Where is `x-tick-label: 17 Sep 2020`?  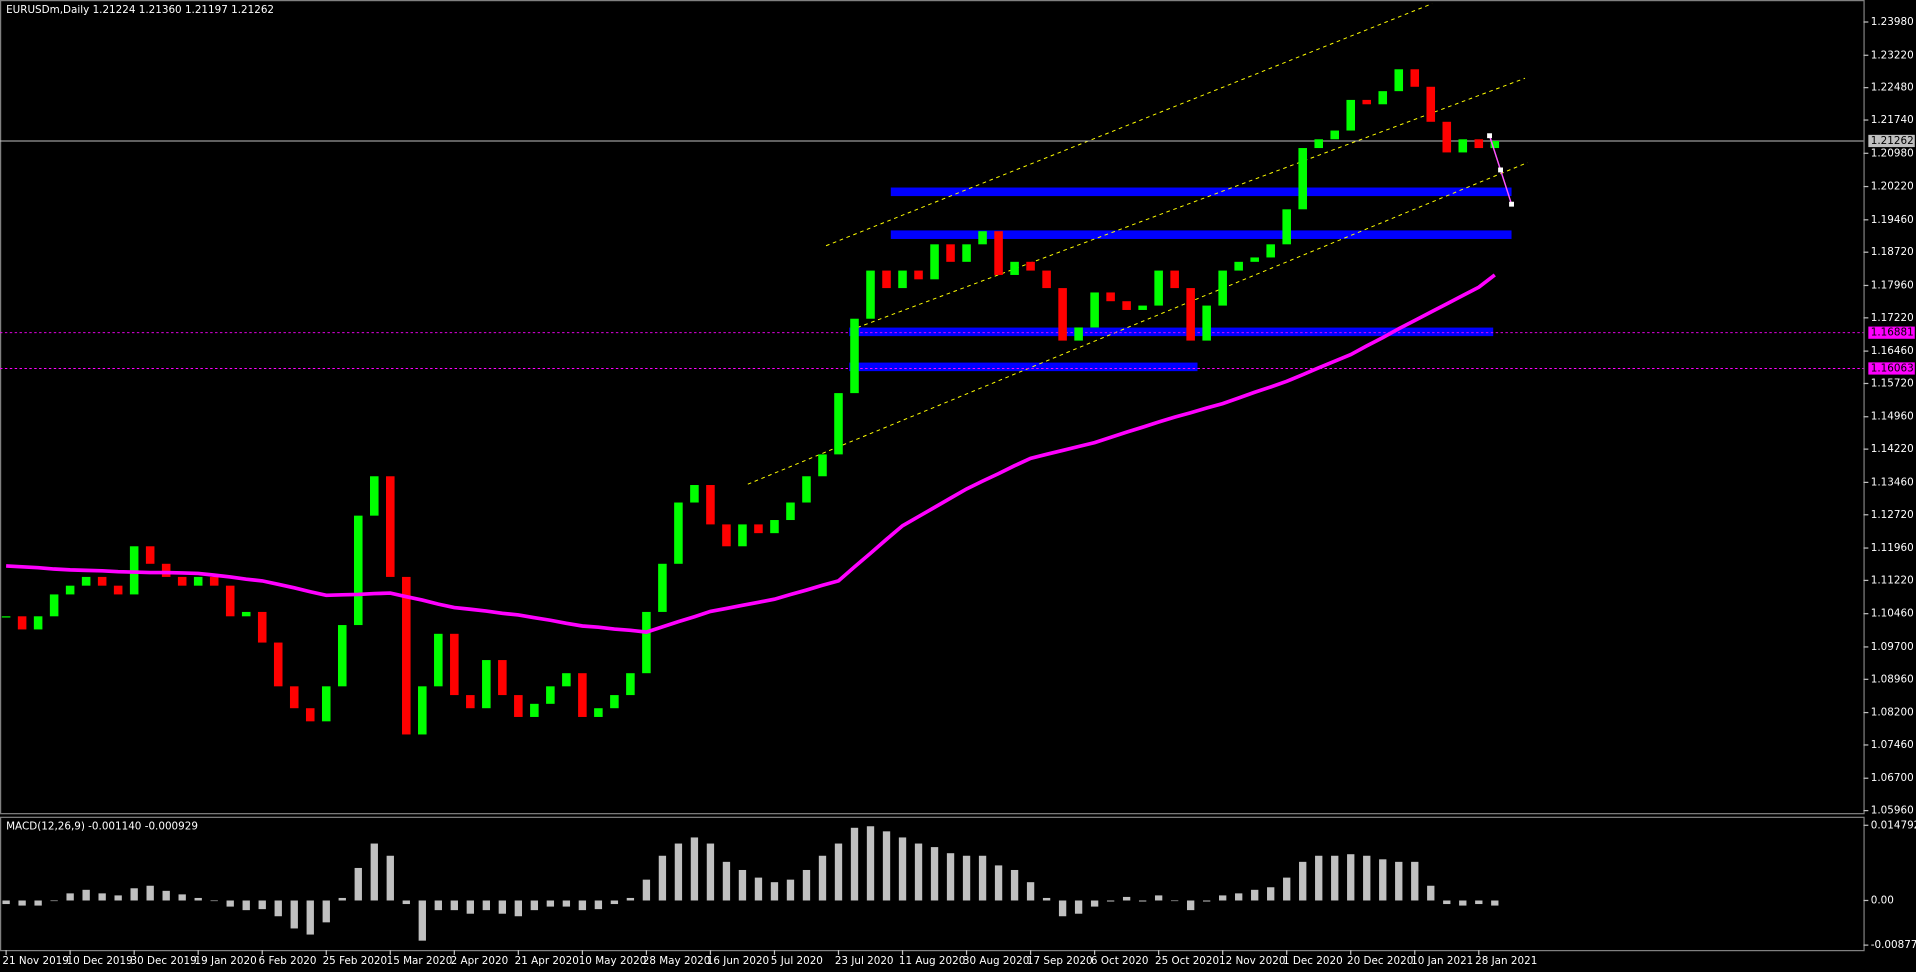 x-tick-label: 17 Sep 2020 is located at coordinates (1060, 961).